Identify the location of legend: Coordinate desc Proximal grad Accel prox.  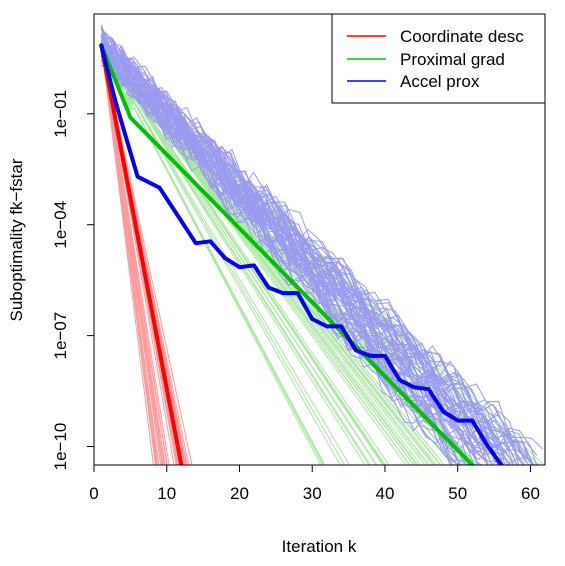
(438, 58).